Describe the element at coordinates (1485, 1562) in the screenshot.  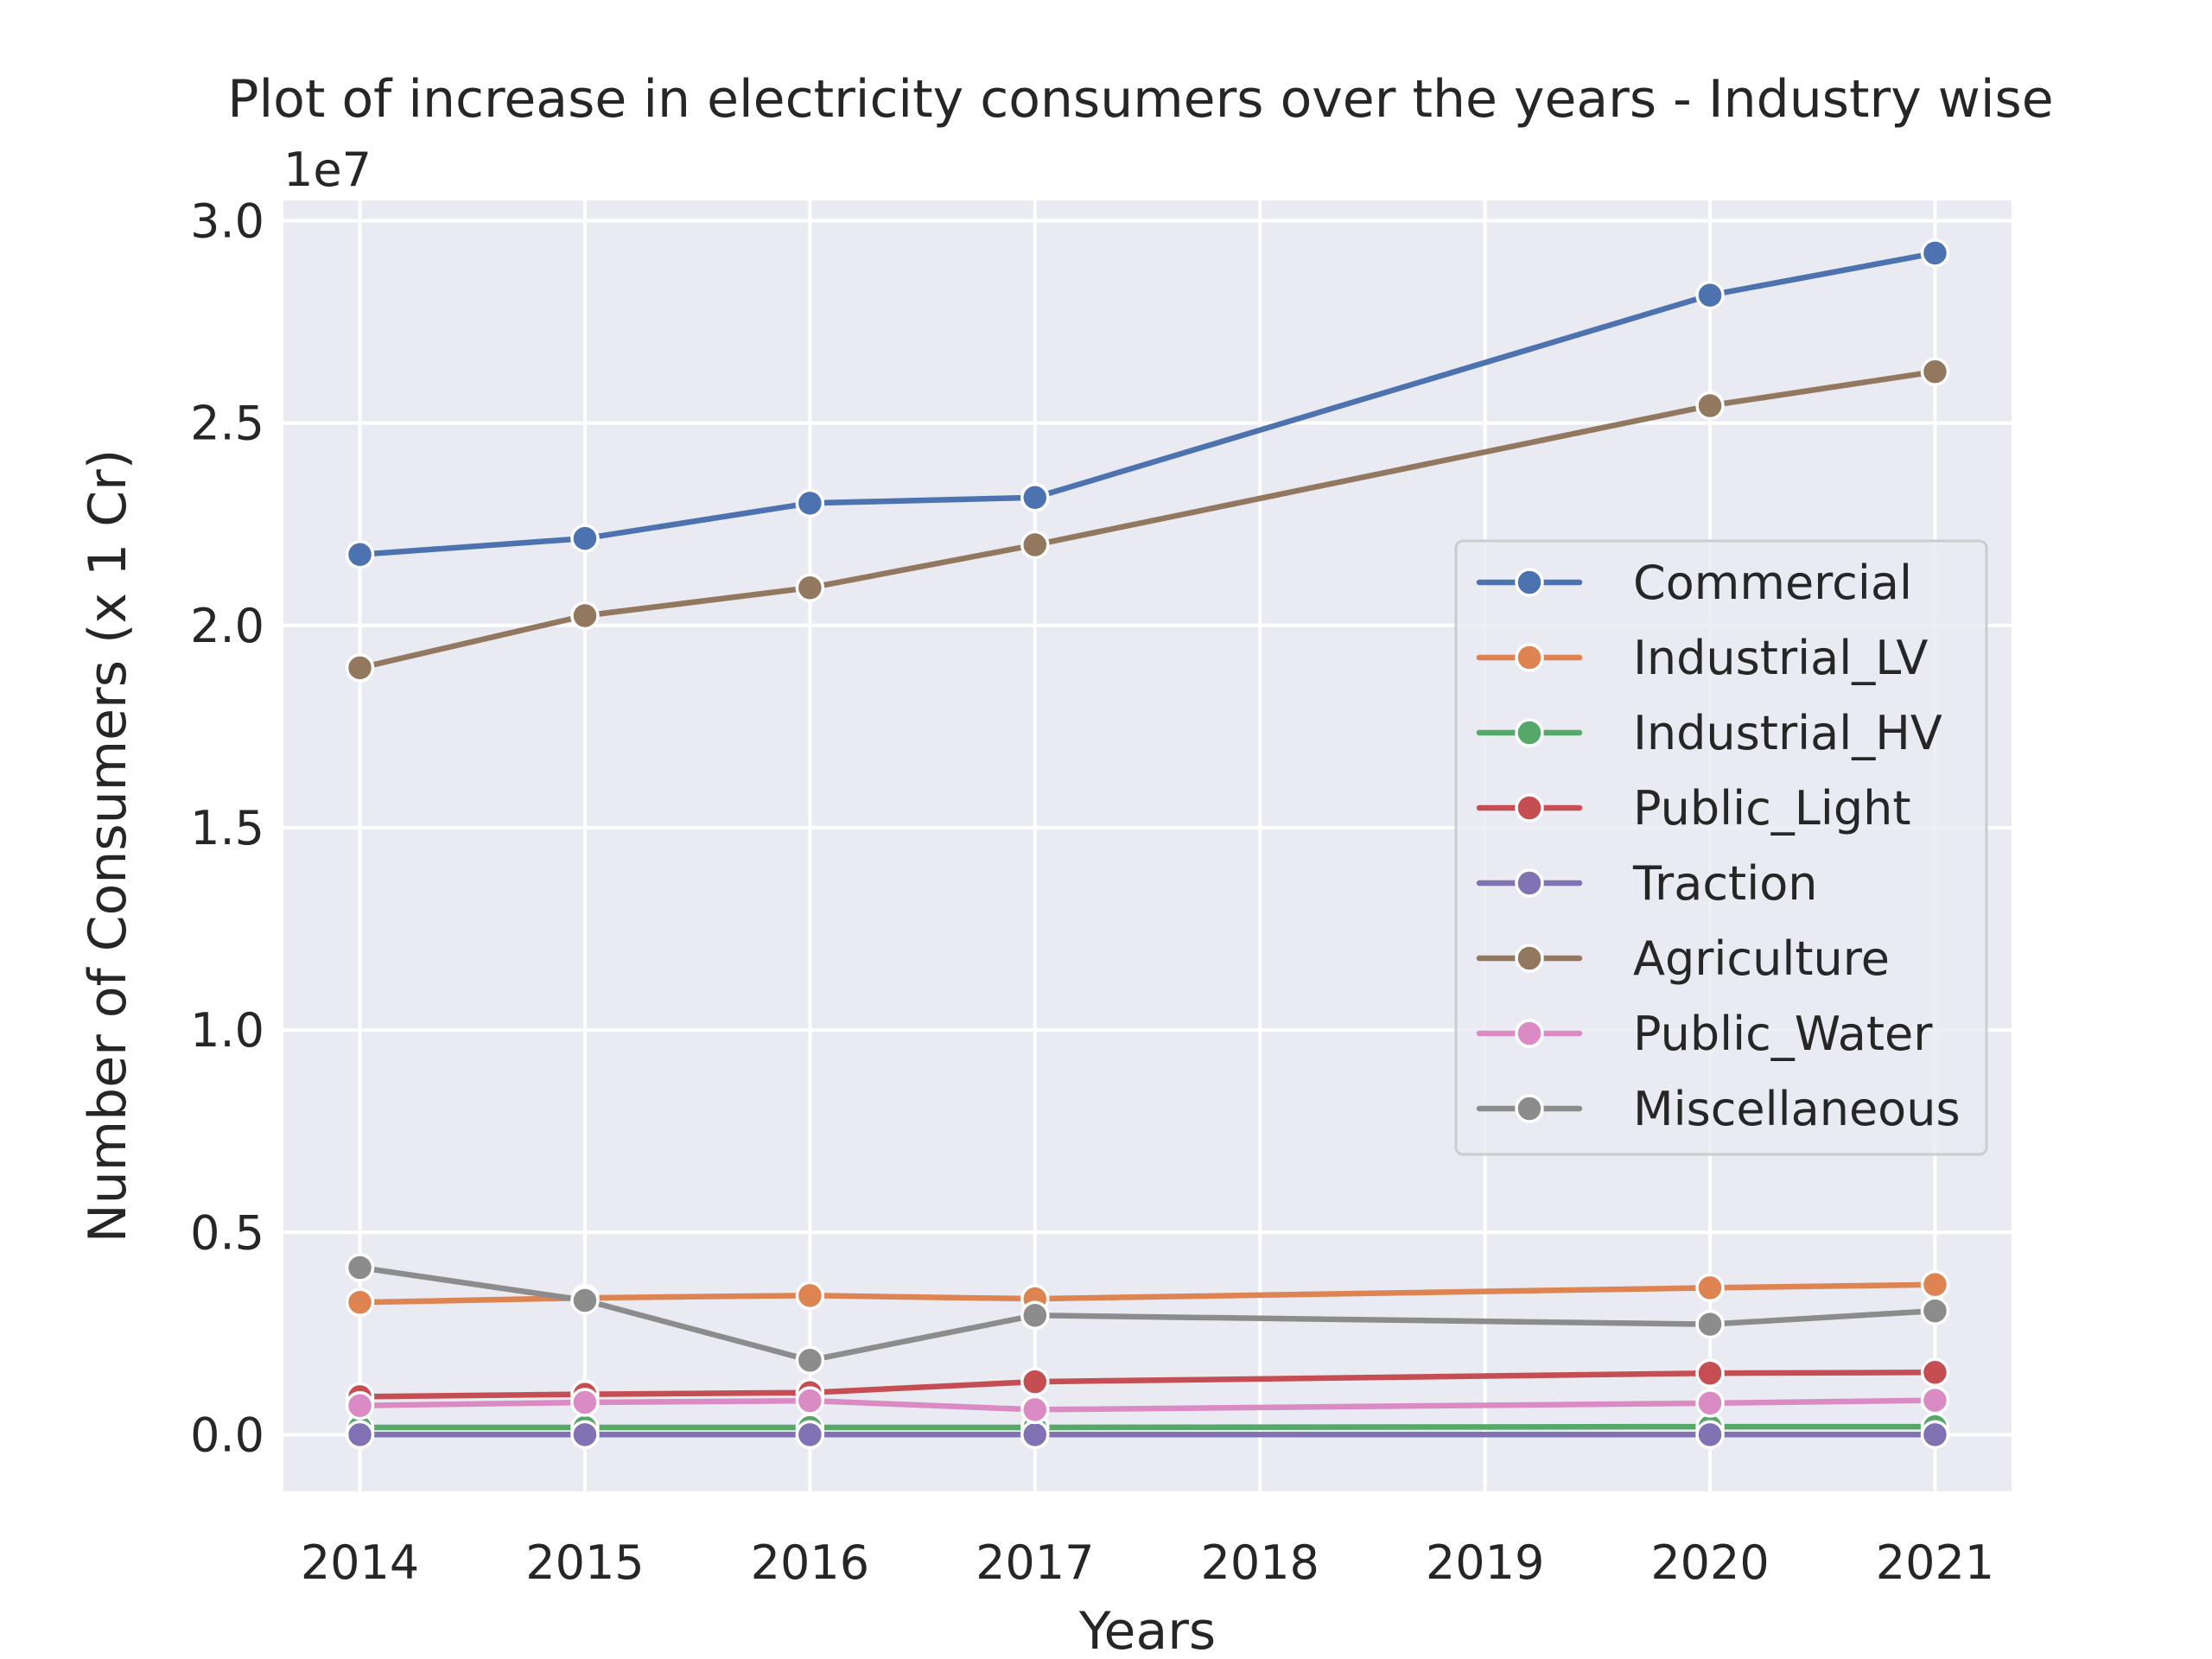
I see `x-tick-label: 2019` at that location.